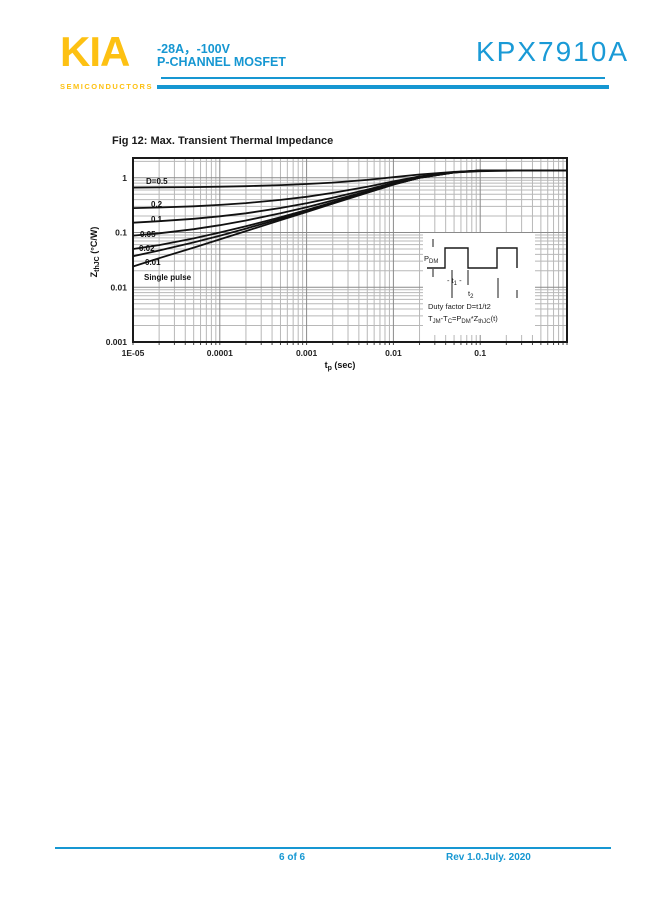 The width and height of the screenshot is (649, 917). I want to click on y-axis-label: ZthJC (°C/W), so click(95, 252).